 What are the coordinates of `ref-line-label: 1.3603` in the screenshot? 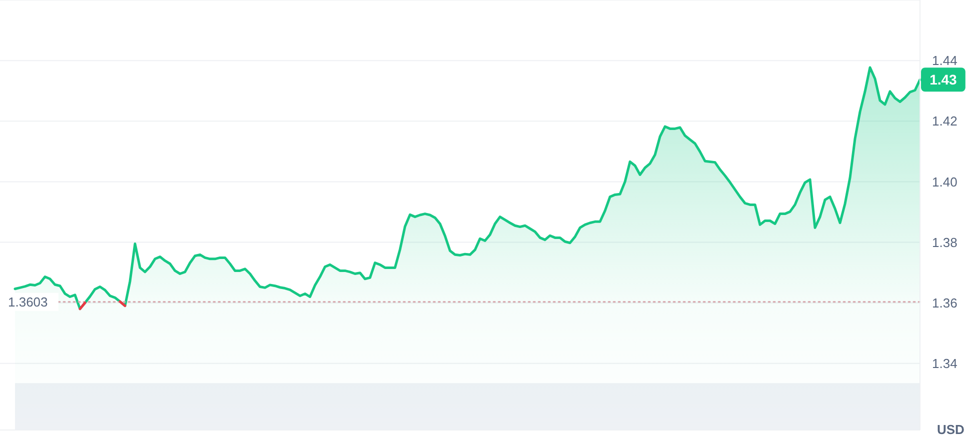 It's located at (28, 302).